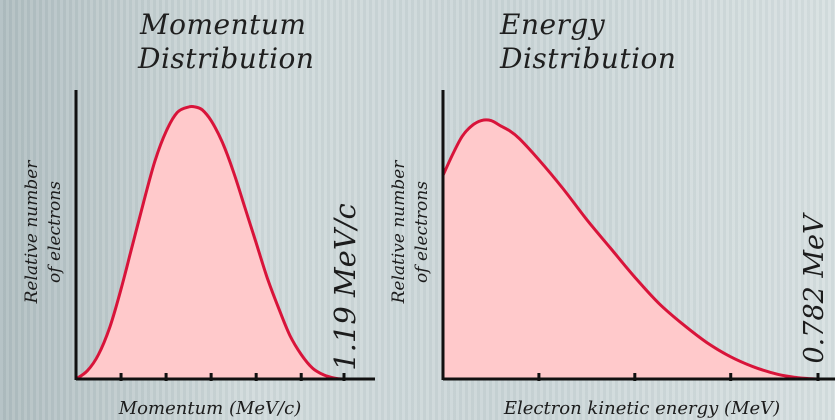 The image size is (835, 420). What do you see at coordinates (345, 287) in the screenshot?
I see `momentum-endpoint-label: 1.19 MeV/c` at bounding box center [345, 287].